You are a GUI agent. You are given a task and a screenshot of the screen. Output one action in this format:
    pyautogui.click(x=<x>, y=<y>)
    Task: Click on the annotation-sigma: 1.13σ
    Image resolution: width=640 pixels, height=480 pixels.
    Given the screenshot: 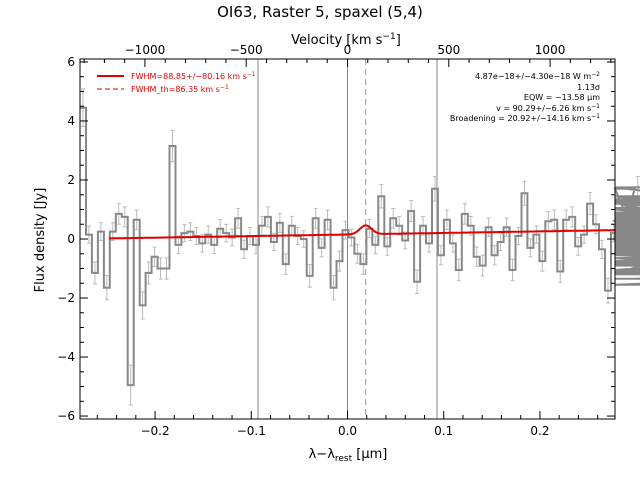 What is the action you would take?
    pyautogui.click(x=588, y=87)
    